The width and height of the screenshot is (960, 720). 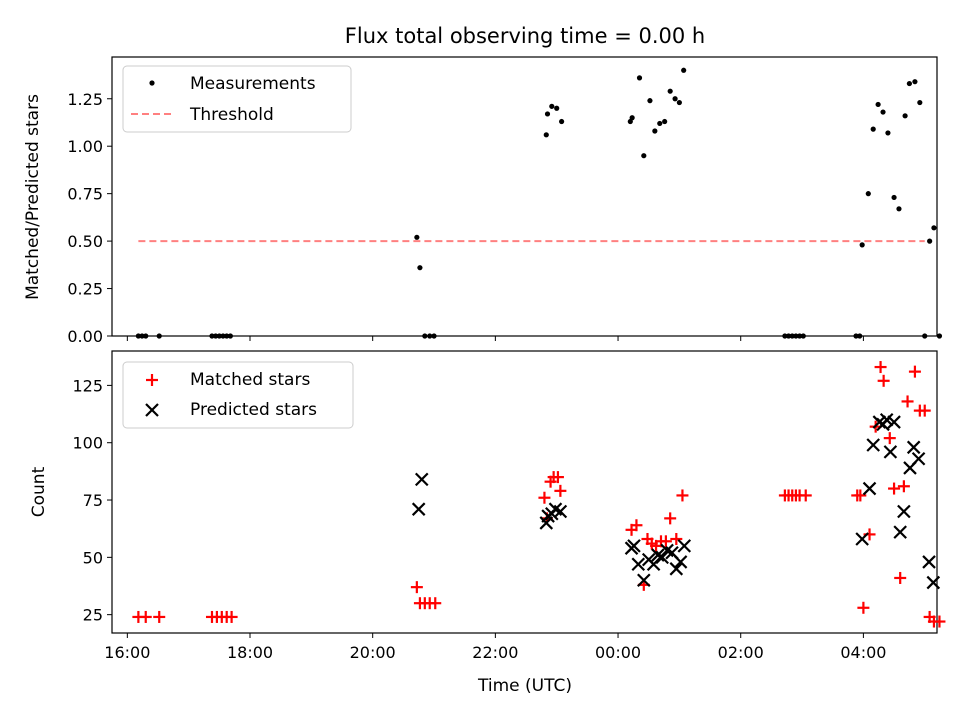 What do you see at coordinates (231, 115) in the screenshot?
I see `legend-threshold-label: Threshold` at bounding box center [231, 115].